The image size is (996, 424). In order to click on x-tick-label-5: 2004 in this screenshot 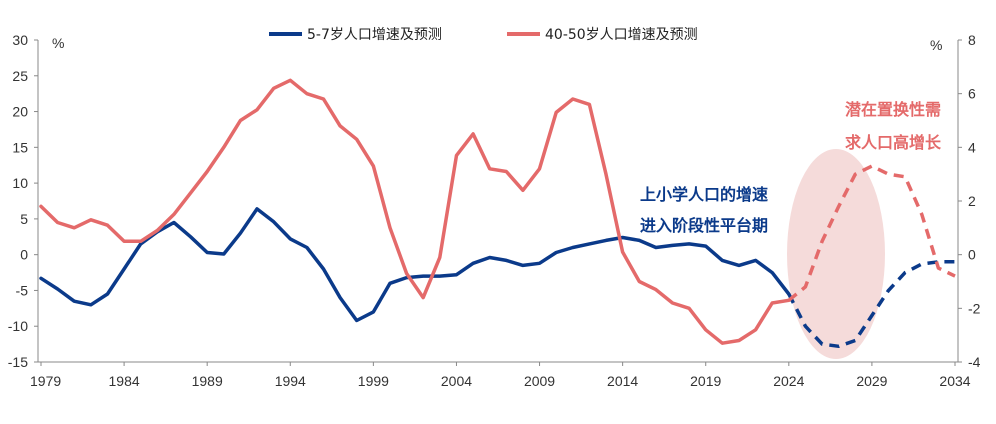, I will do `click(456, 381)`.